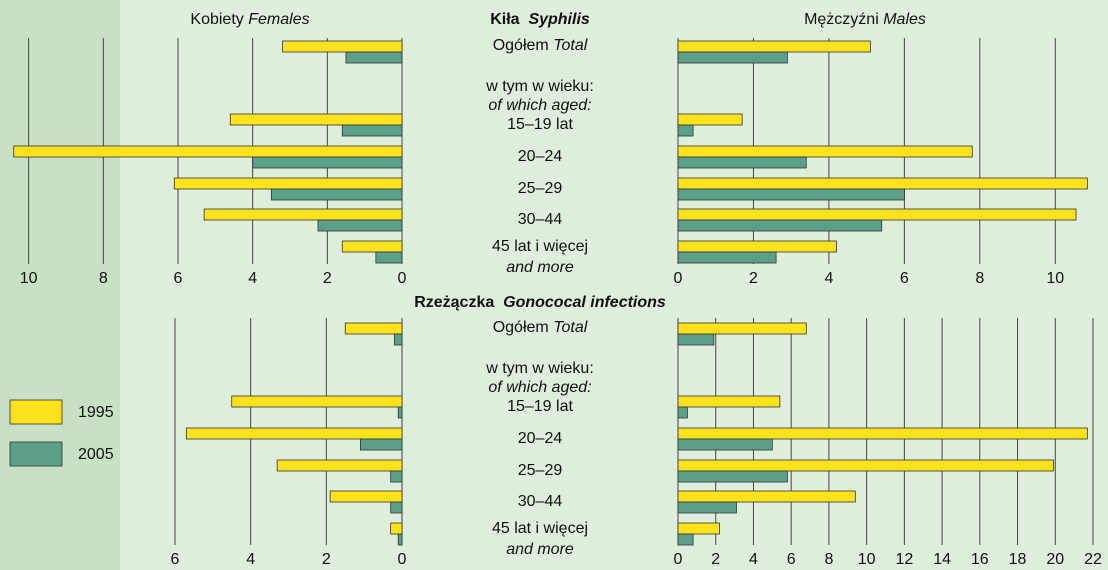 Image resolution: width=1108 pixels, height=570 pixels. Describe the element at coordinates (904, 19) in the screenshot. I see `side-title-en: Males` at that location.